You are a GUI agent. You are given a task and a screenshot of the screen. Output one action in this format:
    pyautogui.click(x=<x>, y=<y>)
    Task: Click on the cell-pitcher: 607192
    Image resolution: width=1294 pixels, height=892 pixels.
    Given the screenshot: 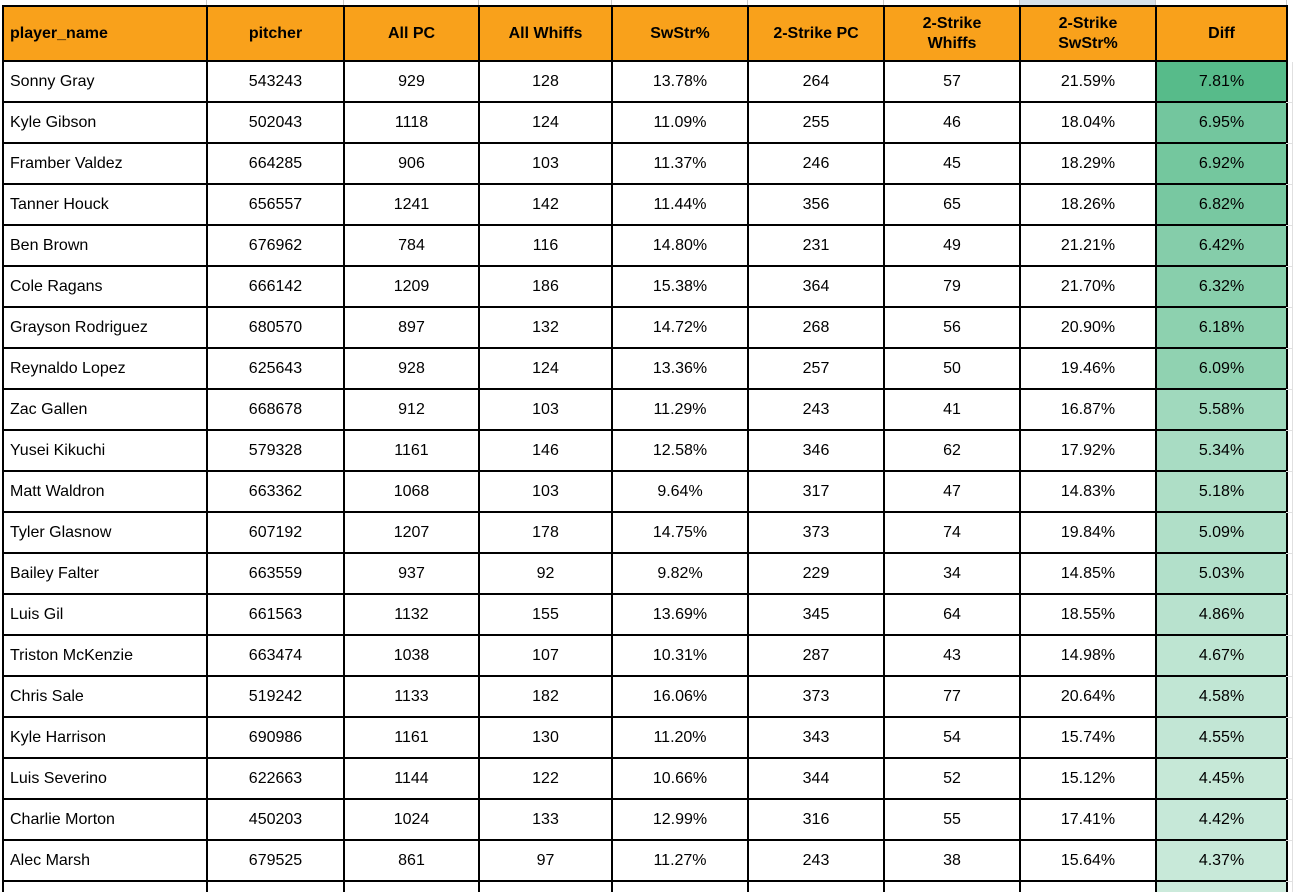 What is the action you would take?
    pyautogui.click(x=275, y=532)
    